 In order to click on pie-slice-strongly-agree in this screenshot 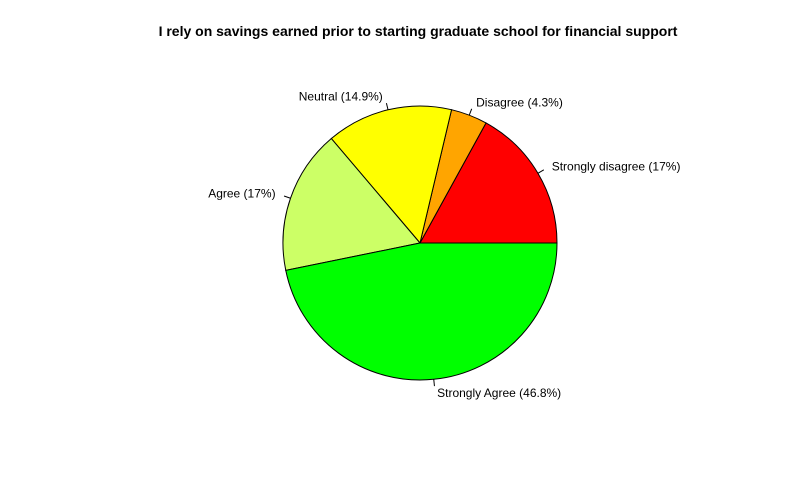, I will do `click(421, 311)`.